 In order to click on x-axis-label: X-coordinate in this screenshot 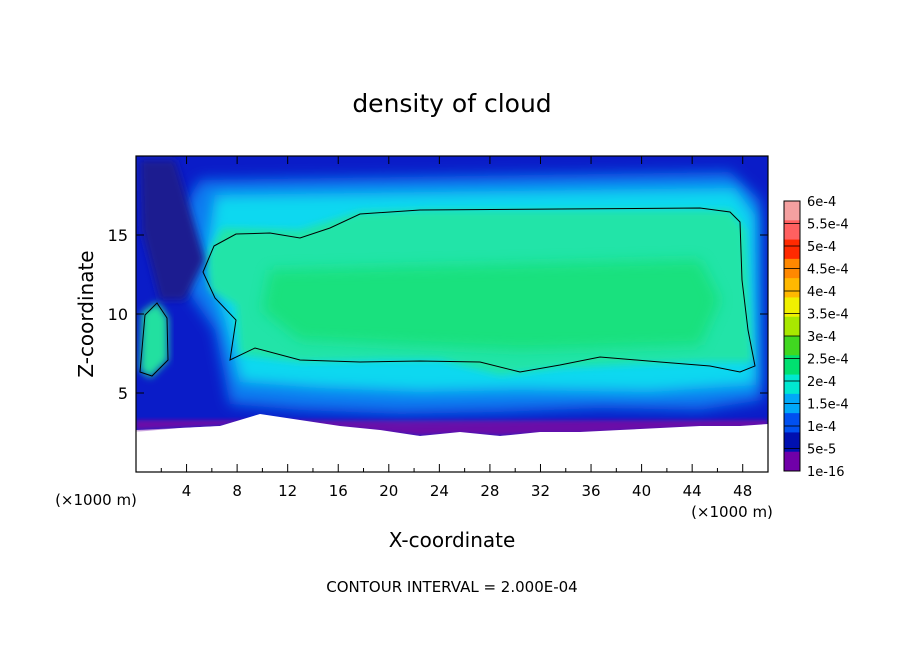, I will do `click(452, 540)`.